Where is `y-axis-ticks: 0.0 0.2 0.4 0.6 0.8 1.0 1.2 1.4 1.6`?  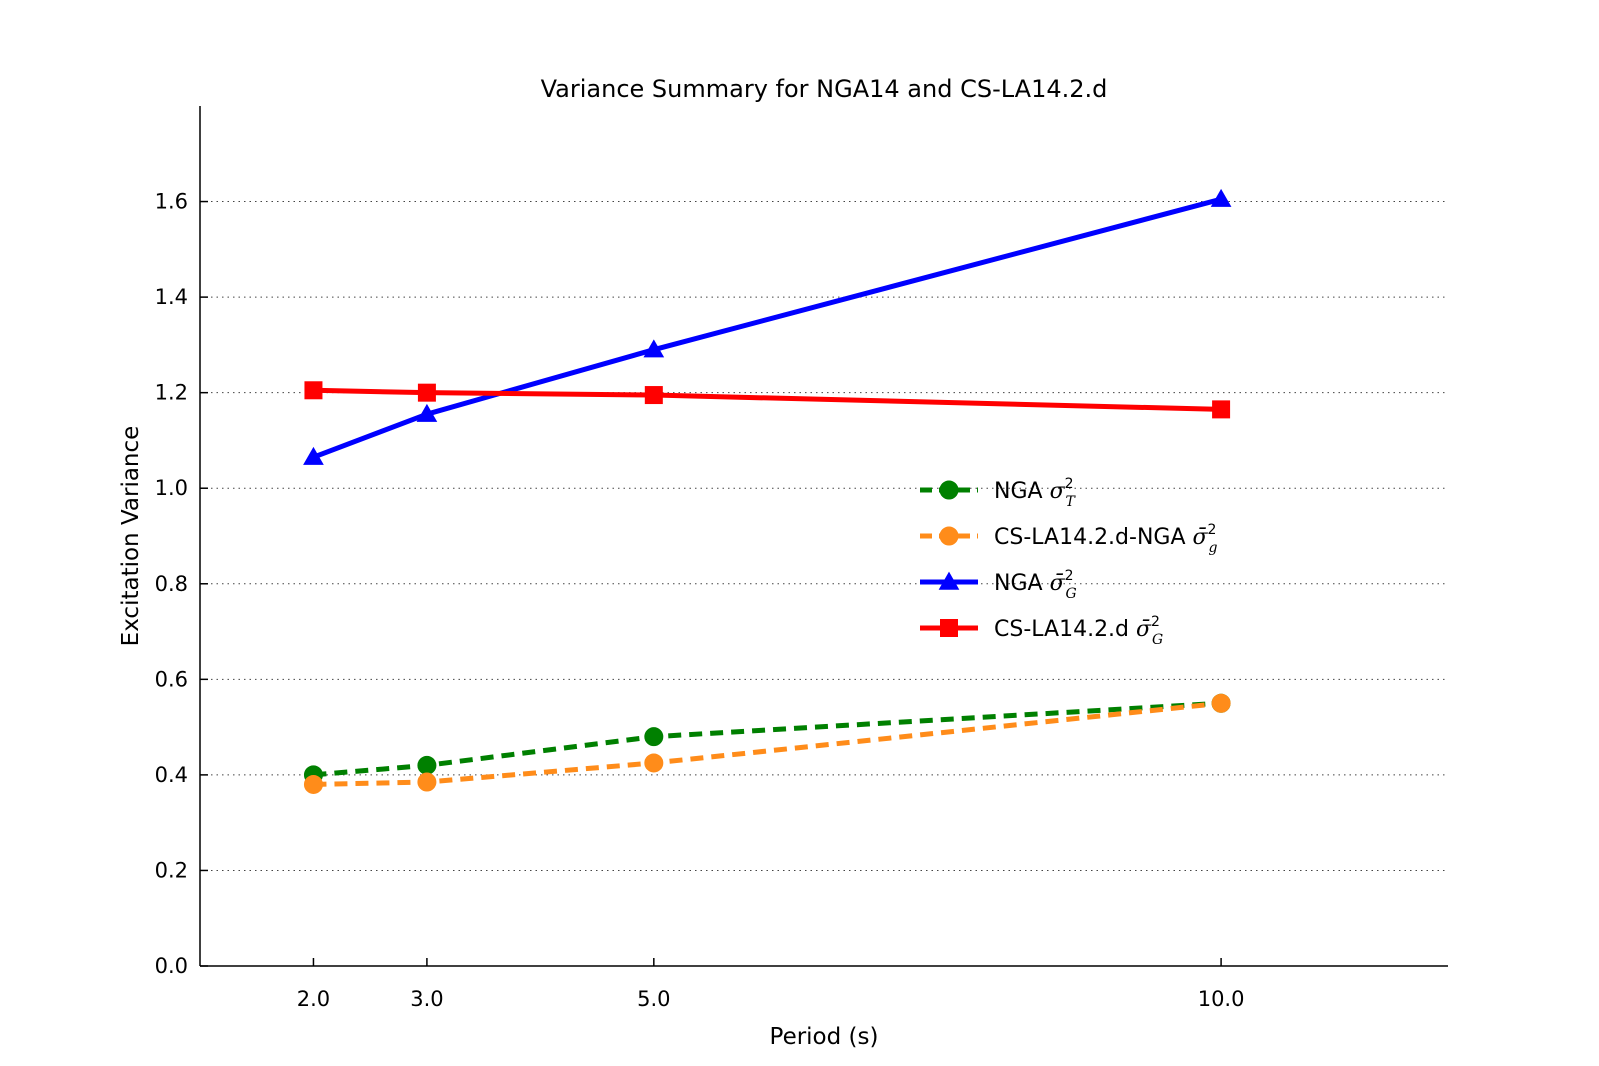 y-axis-ticks: 0.0 0.2 0.4 0.6 0.8 1.0 1.2 1.4 1.6 is located at coordinates (181, 584).